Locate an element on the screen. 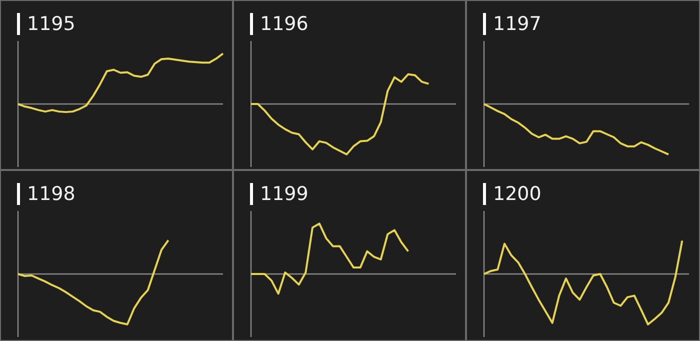 The width and height of the screenshot is (700, 341). chart-title: 1197 is located at coordinates (512, 24).